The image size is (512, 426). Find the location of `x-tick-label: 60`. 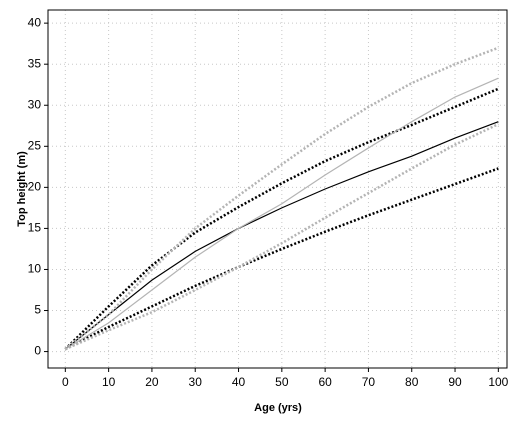

x-tick-label: 60 is located at coordinates (325, 382).